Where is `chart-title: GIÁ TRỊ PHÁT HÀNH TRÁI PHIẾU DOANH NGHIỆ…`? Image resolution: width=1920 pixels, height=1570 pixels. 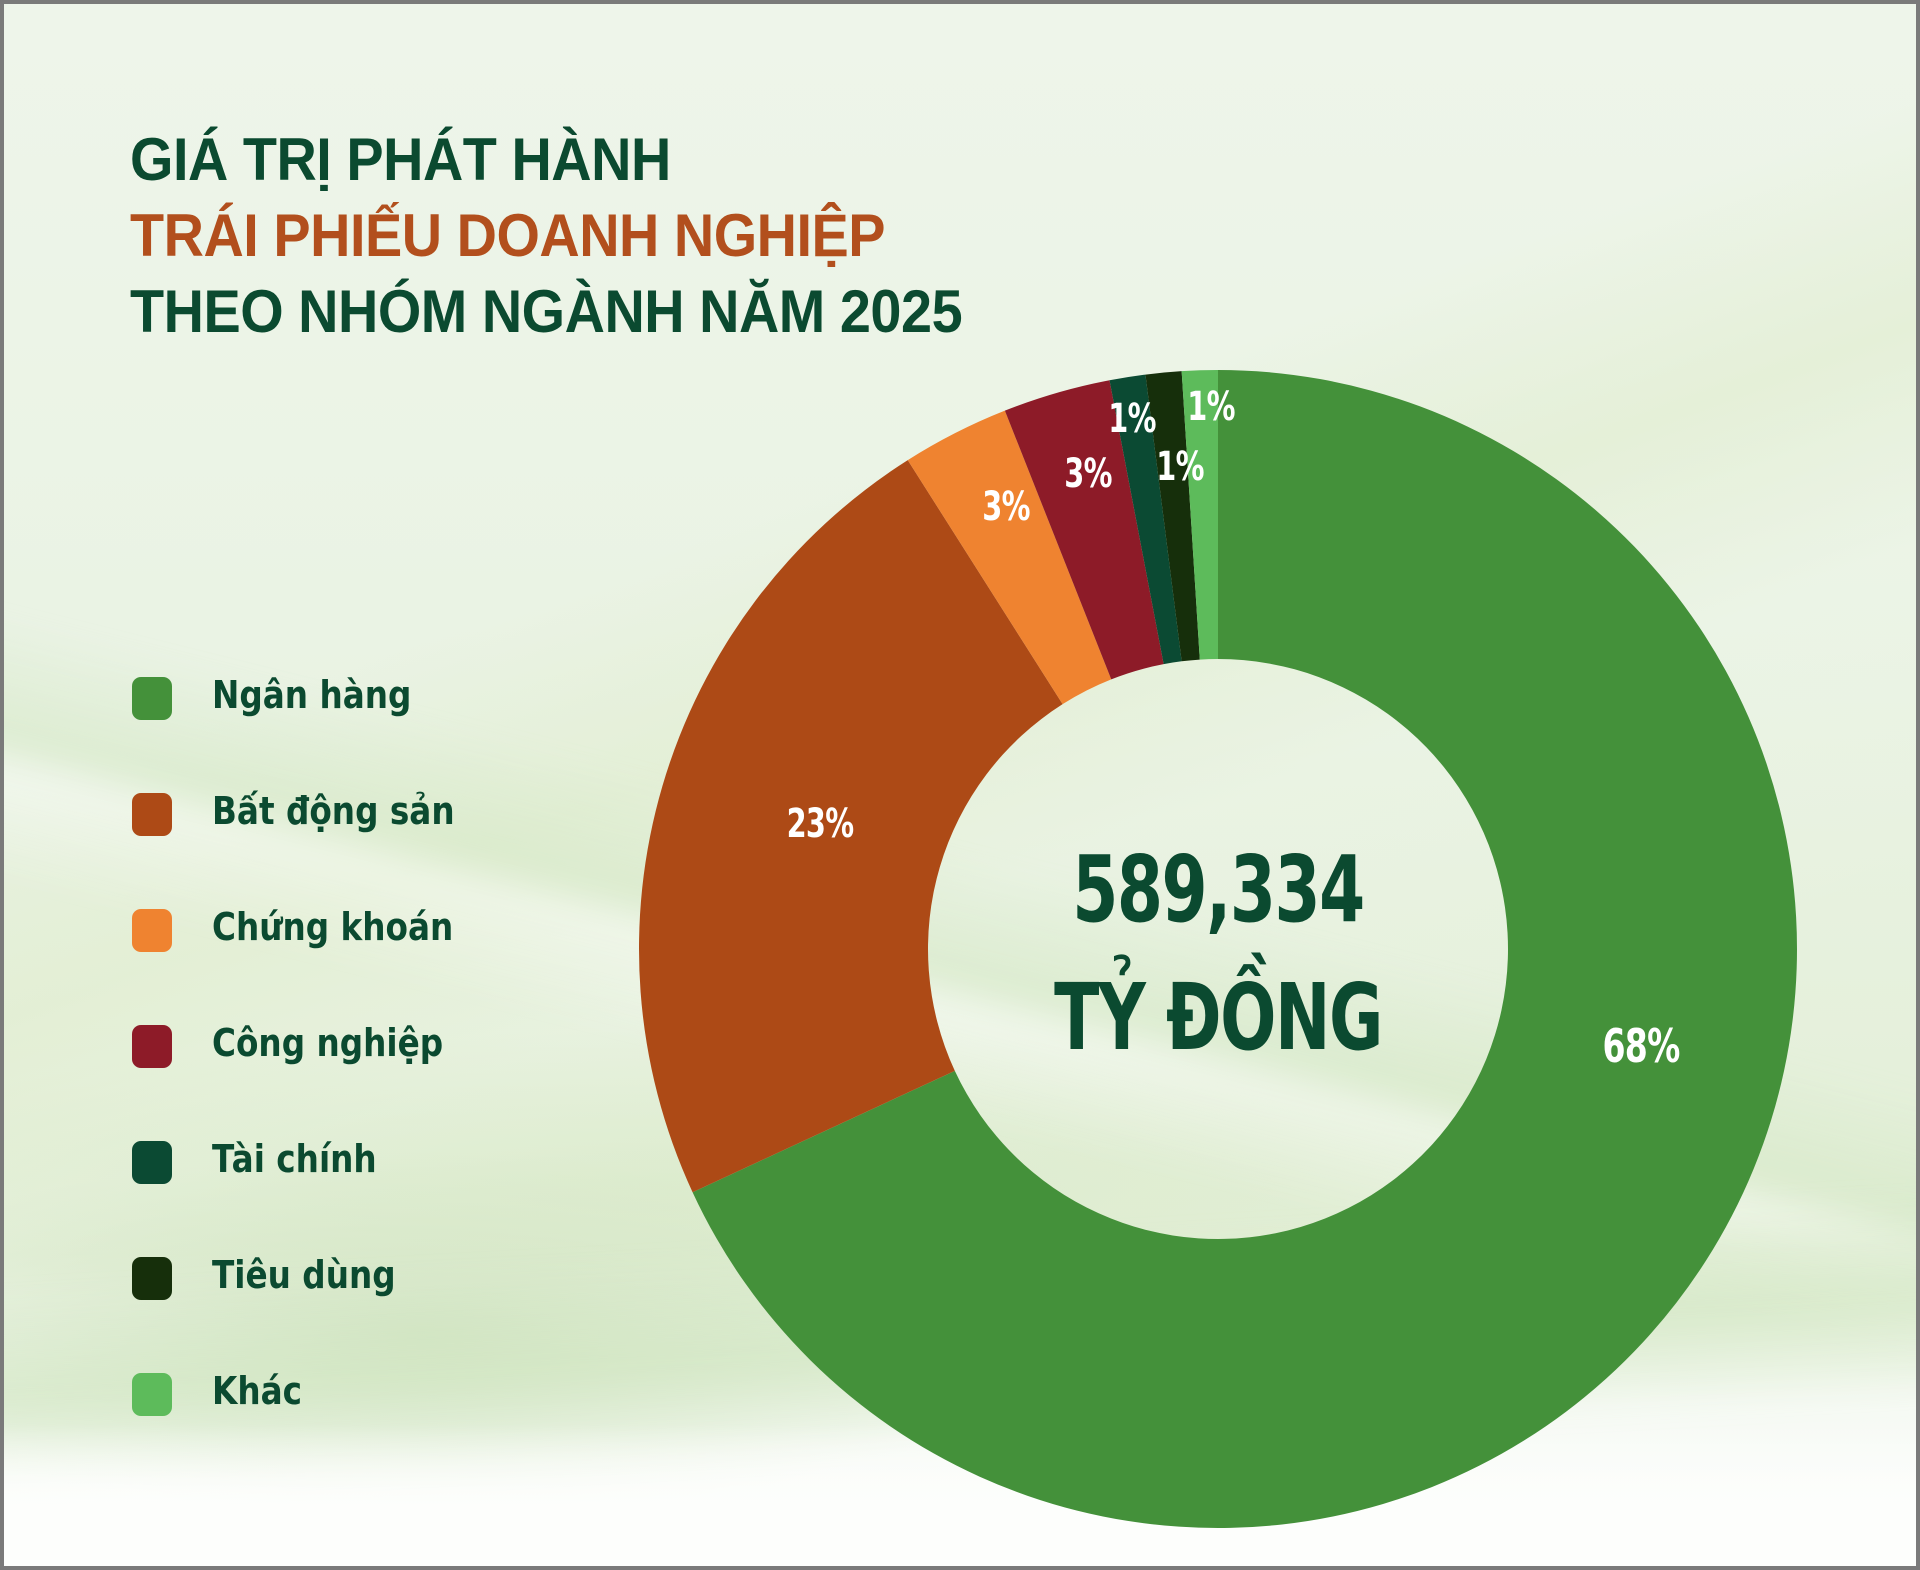 chart-title: GIÁ TRỊ PHÁT HÀNH TRÁI PHIẾU DOANH NGHIỆ… is located at coordinates (577, 236).